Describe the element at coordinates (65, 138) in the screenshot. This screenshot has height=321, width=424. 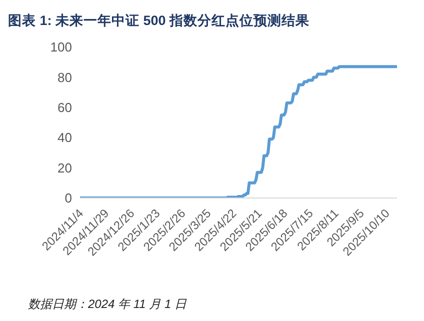
I see `y-tick-label: 40` at that location.